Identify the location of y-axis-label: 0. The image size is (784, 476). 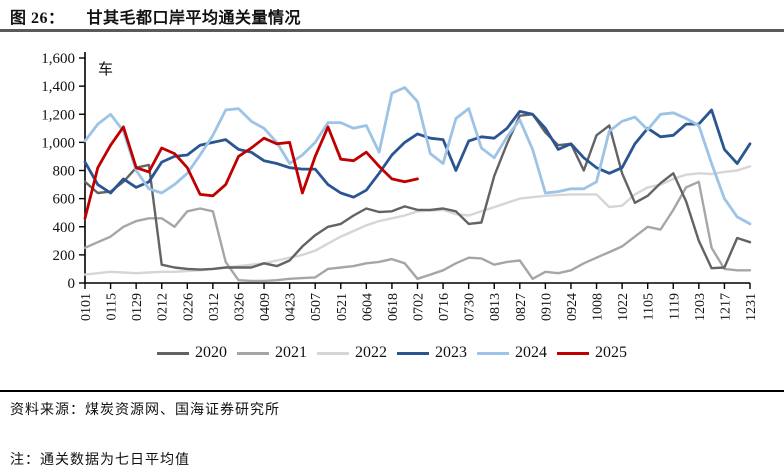
(72, 284).